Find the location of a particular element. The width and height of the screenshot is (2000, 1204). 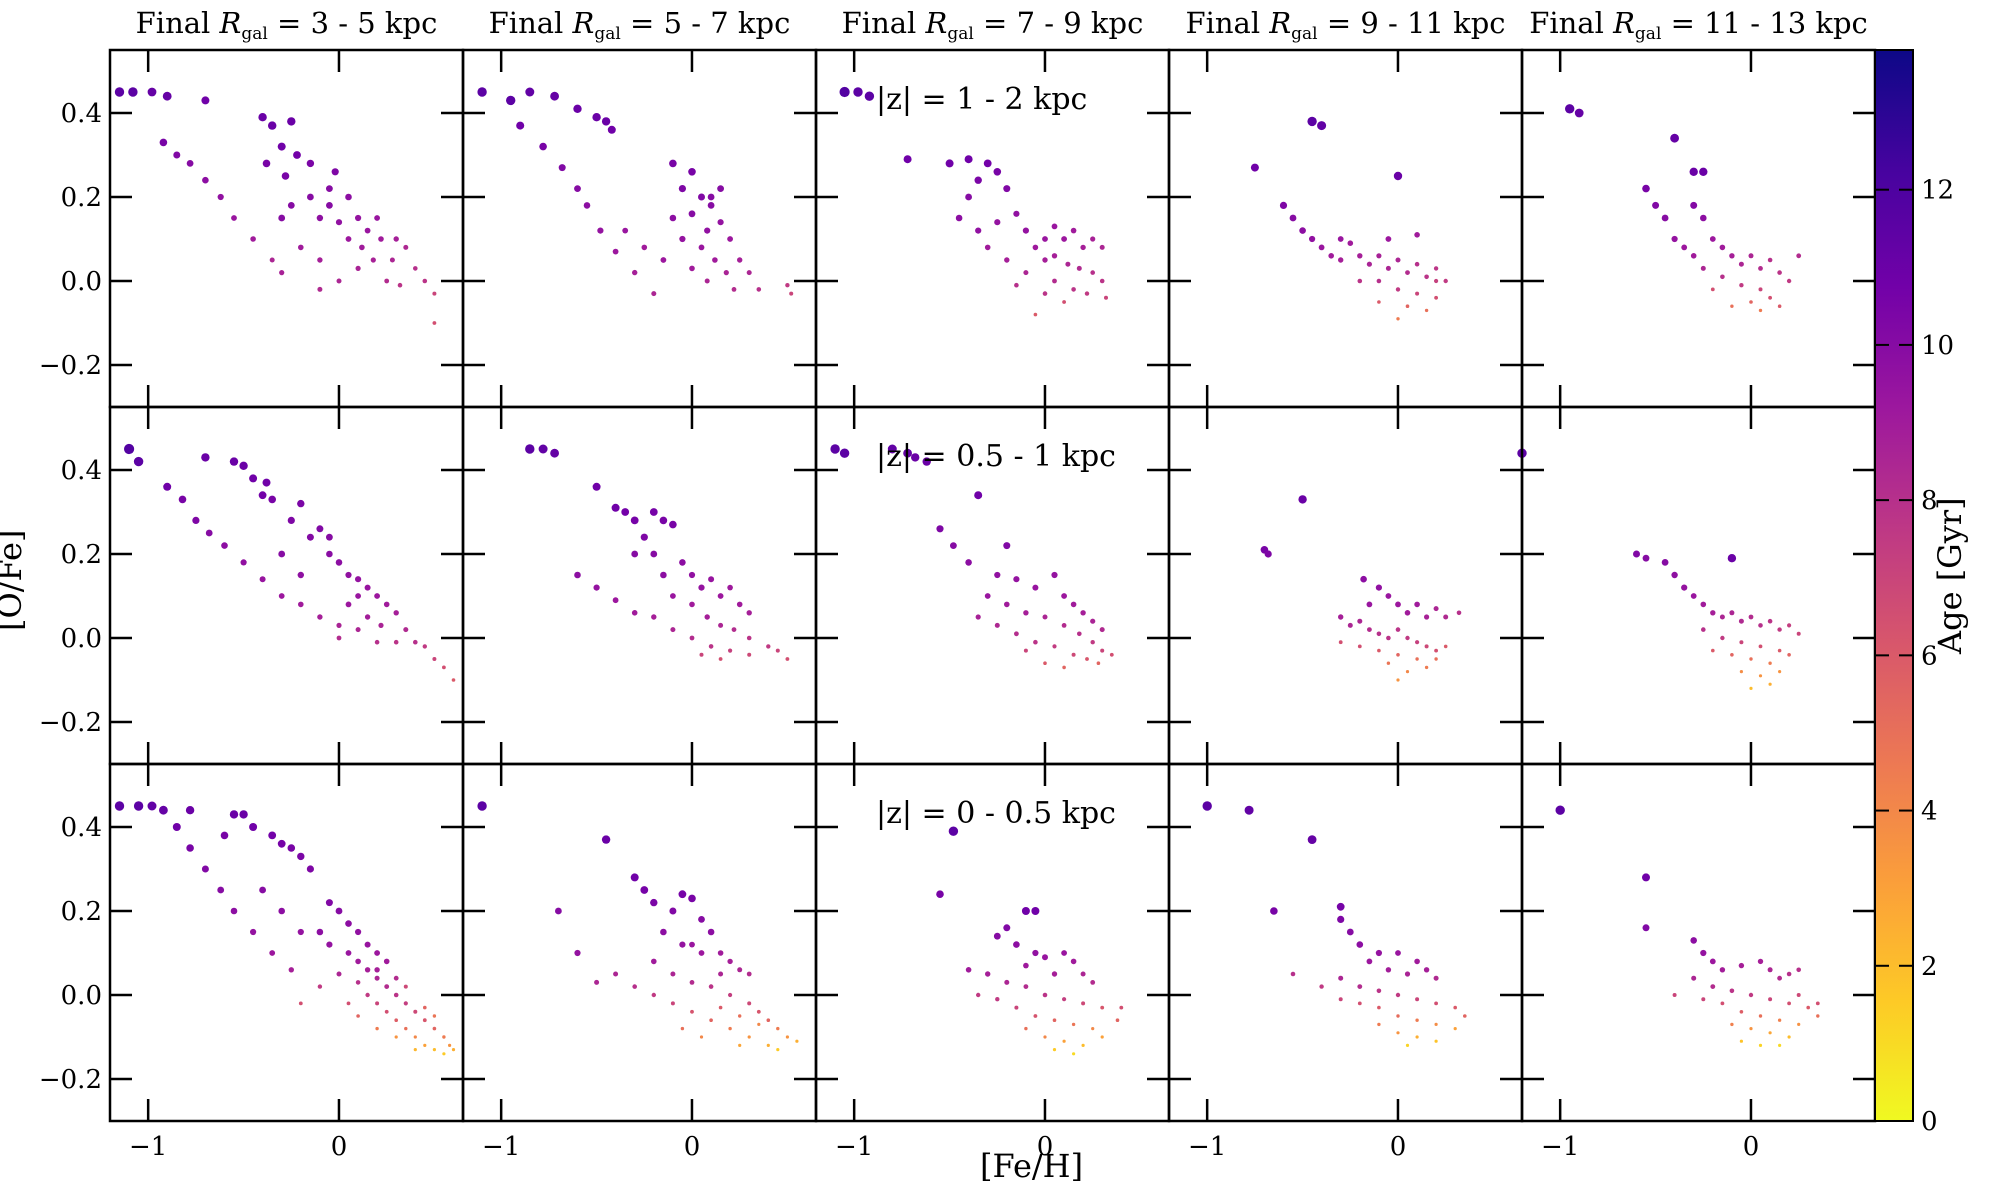

row-label: |z| = 1 - 2 kpc is located at coordinates (982, 99).